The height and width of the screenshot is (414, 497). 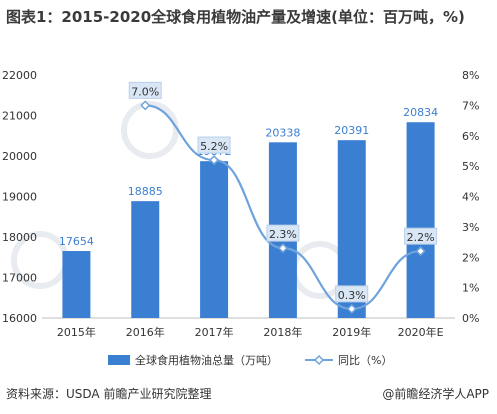 I want to click on y-right-tick-label: 8%, so click(x=470, y=75).